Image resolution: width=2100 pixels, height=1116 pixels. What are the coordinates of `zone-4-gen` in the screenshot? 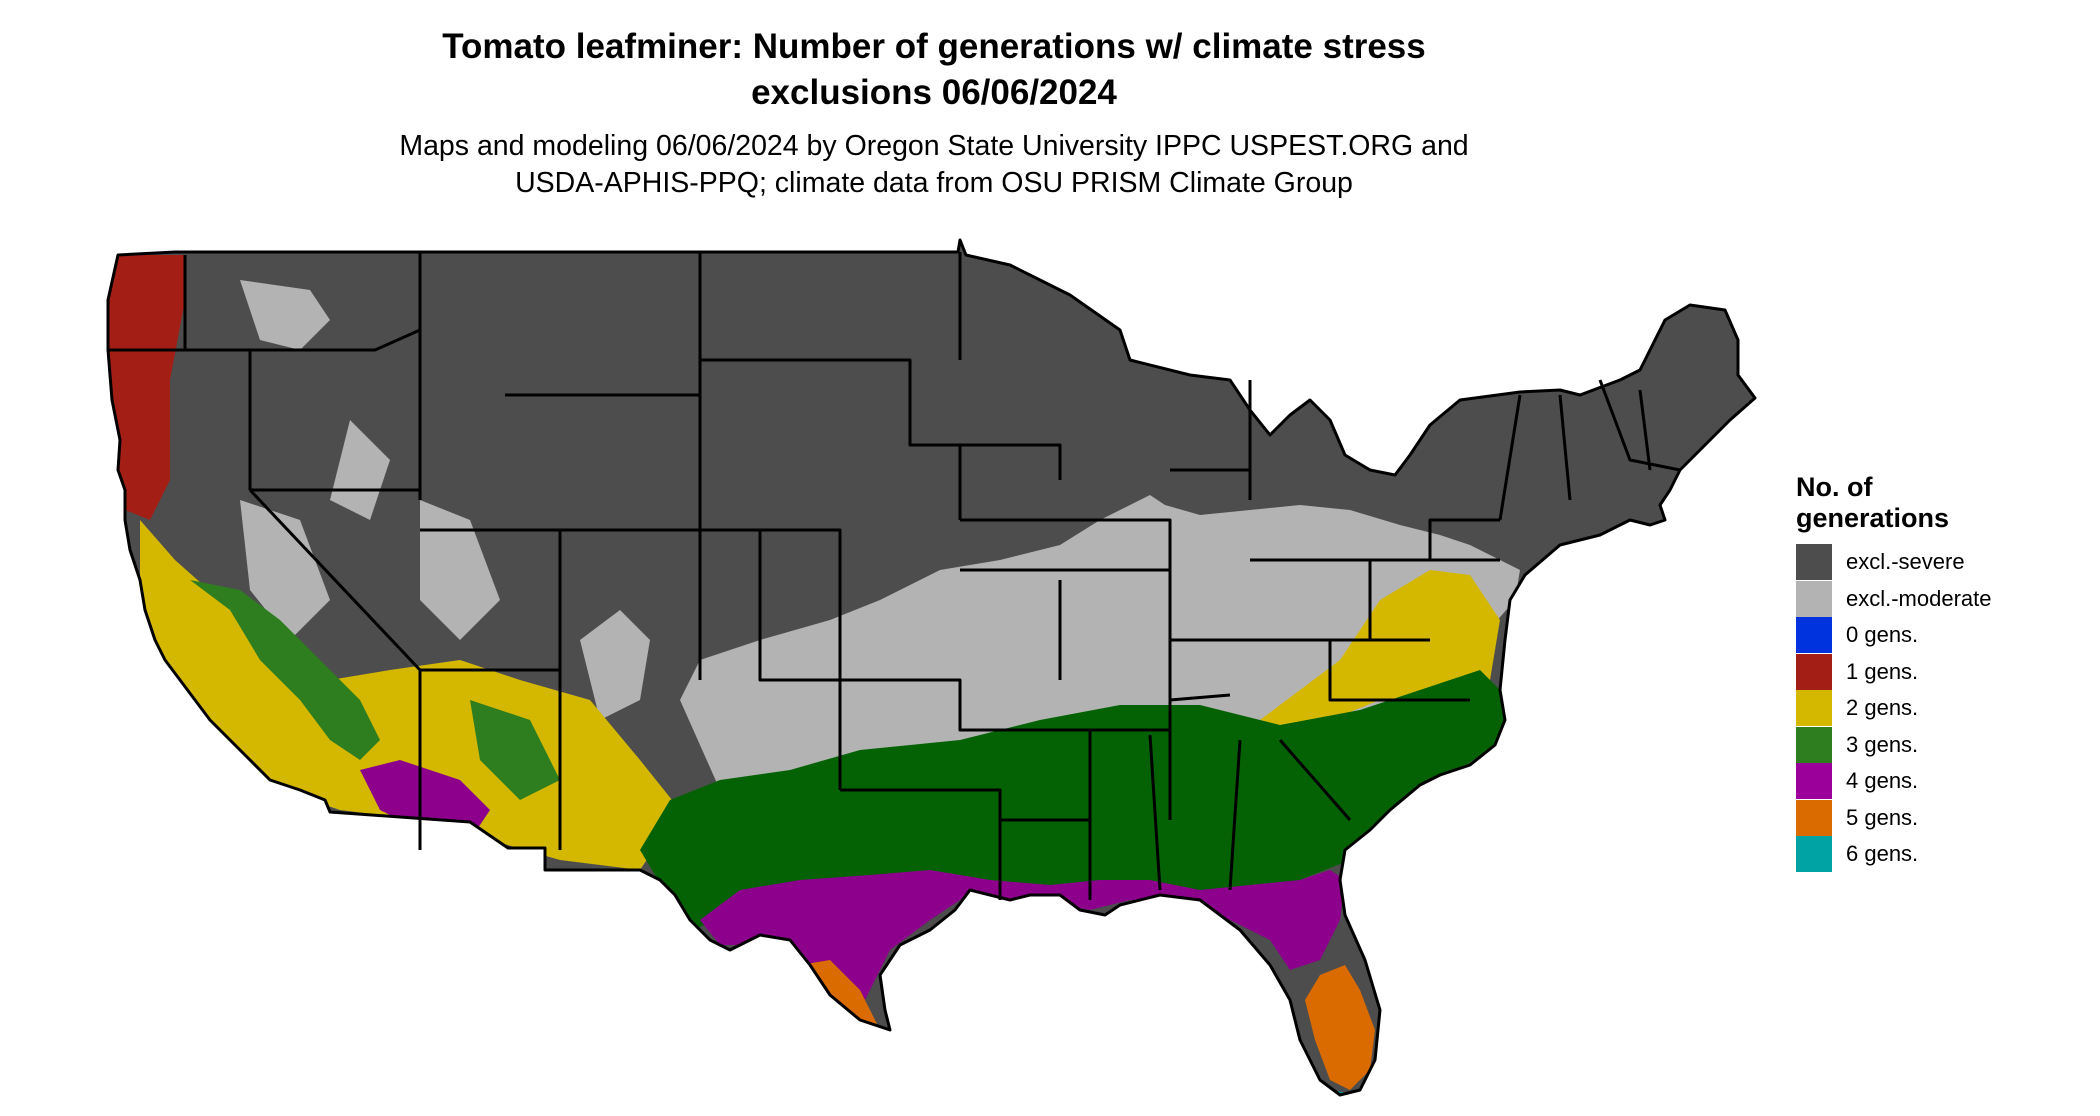 It's located at (852, 885).